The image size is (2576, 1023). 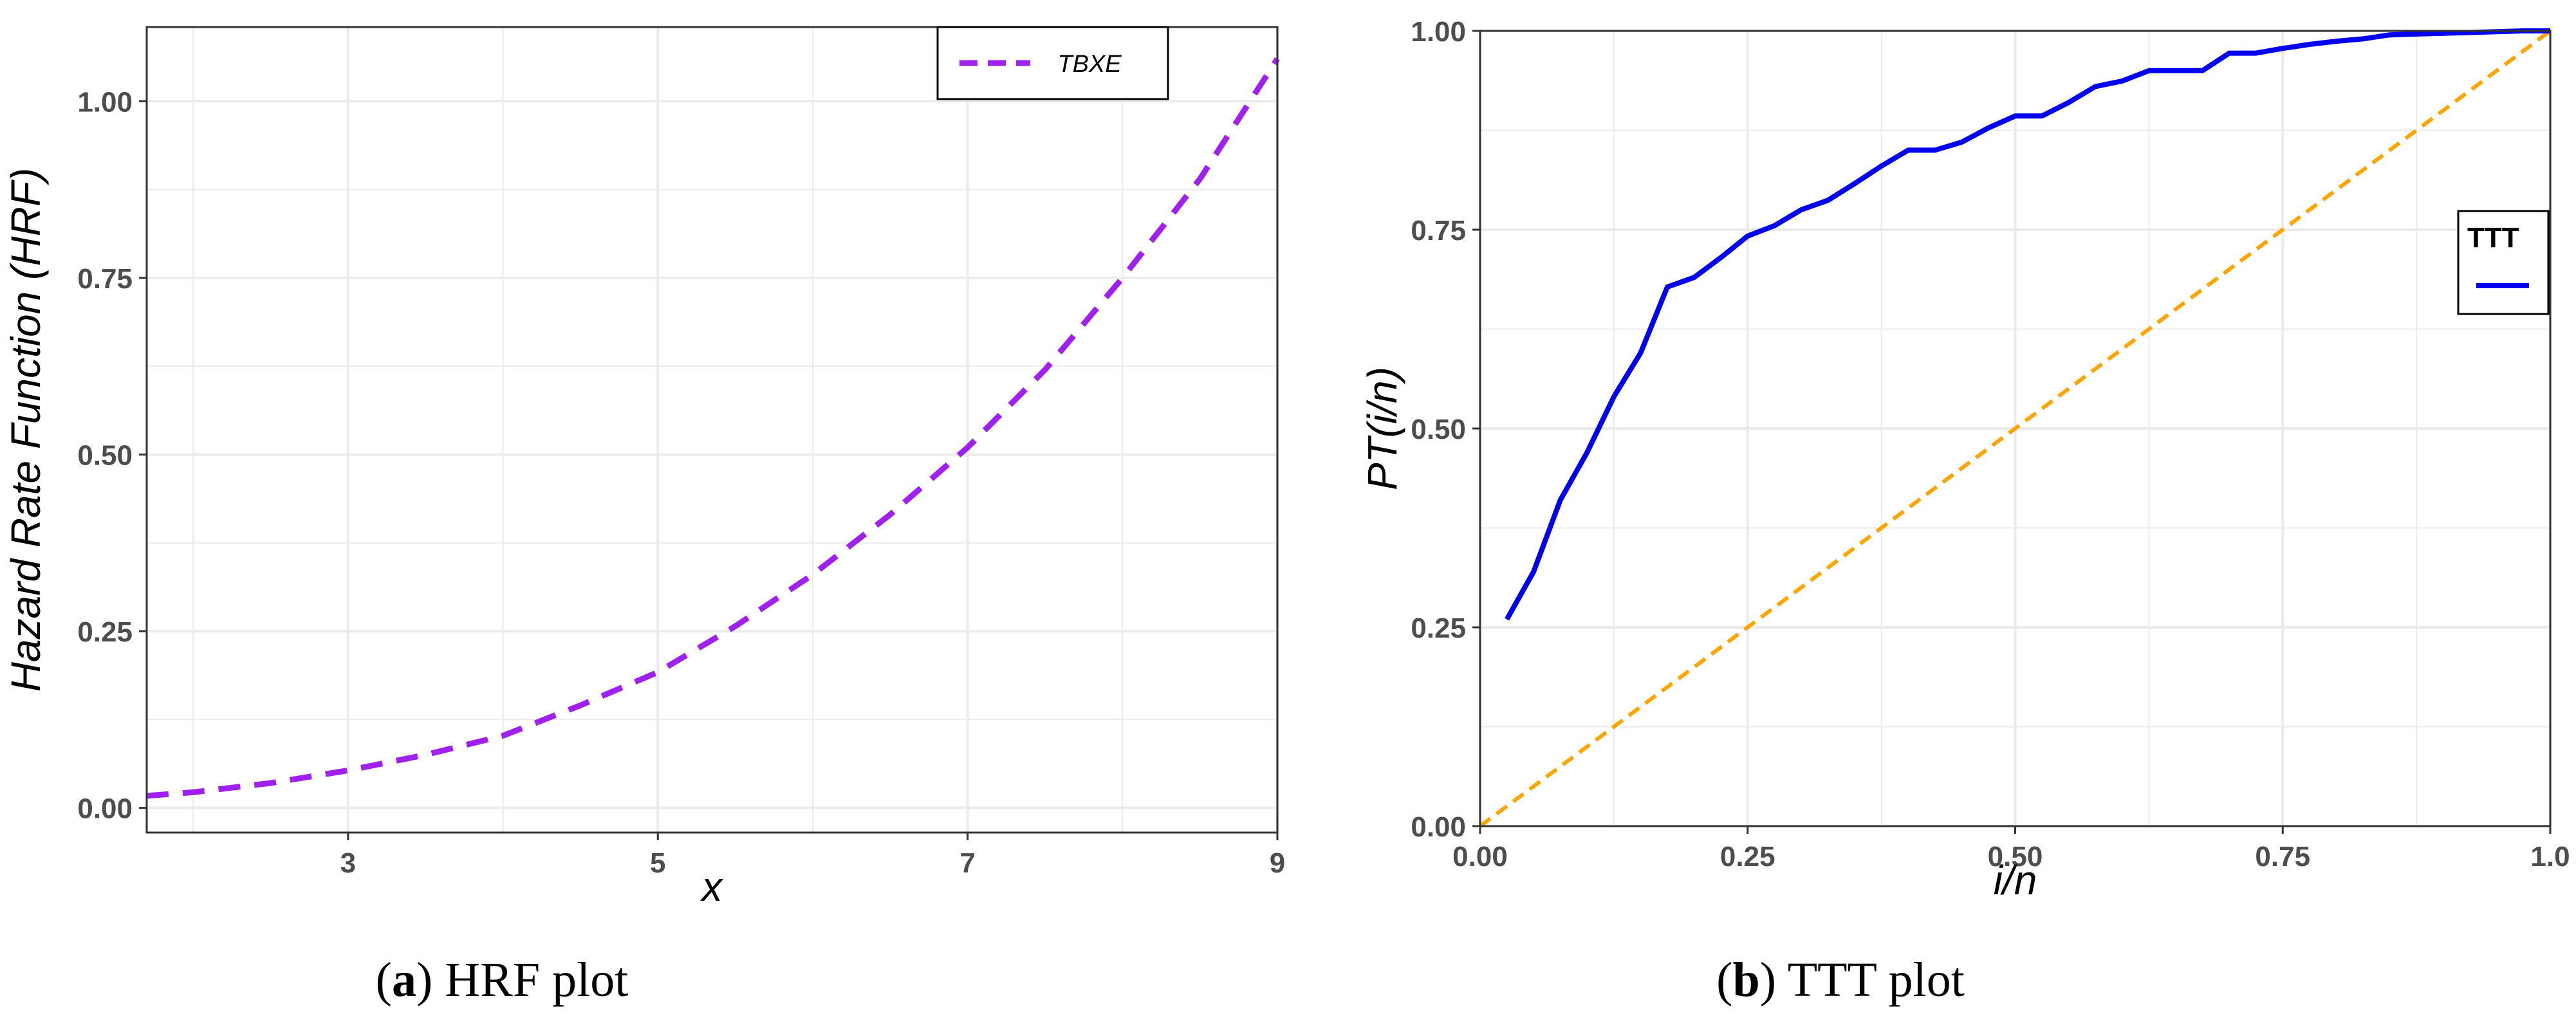 I want to click on x-tick-label: 0.75, so click(x=2282, y=856).